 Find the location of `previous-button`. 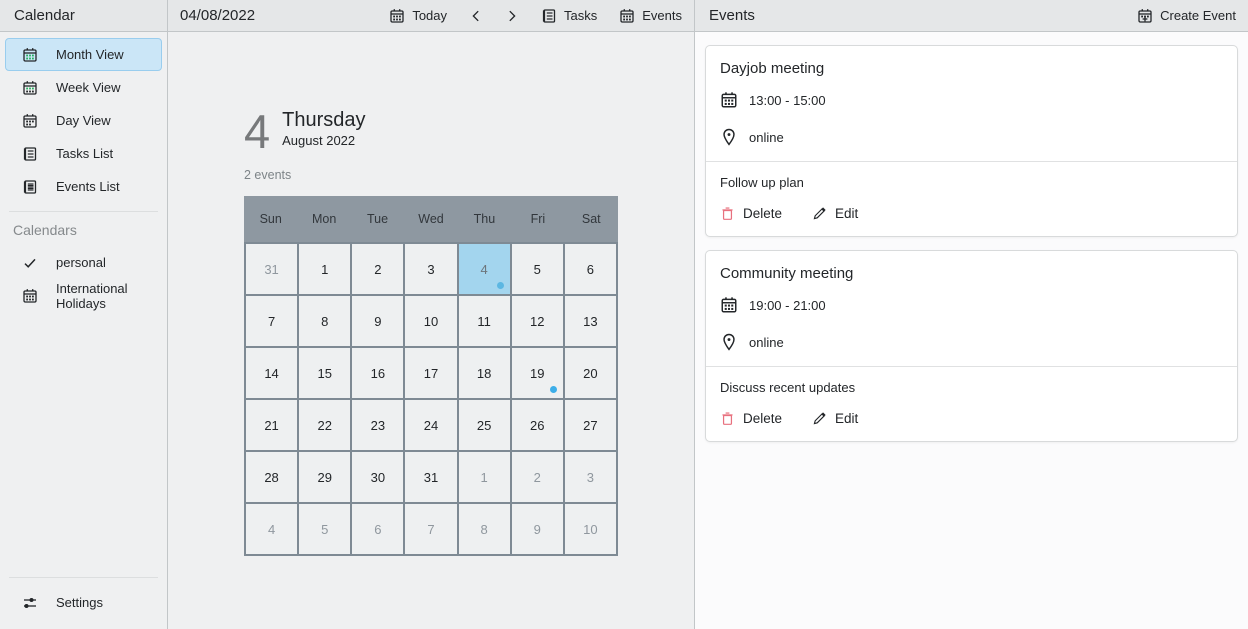

previous-button is located at coordinates (476, 16).